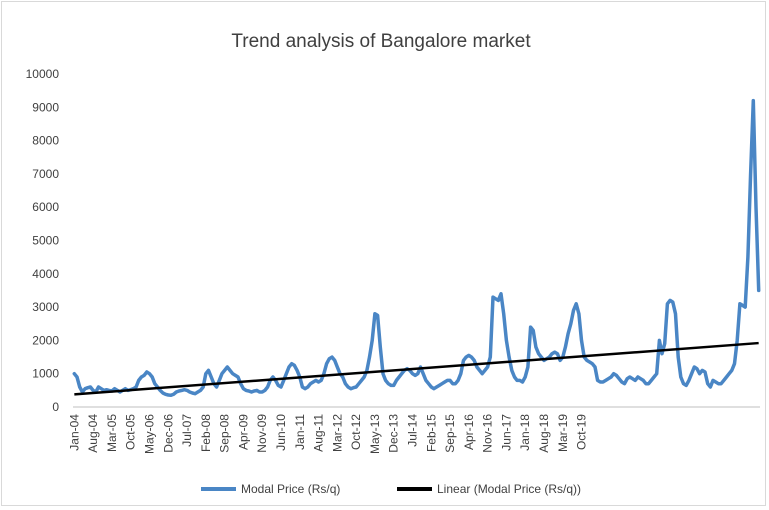  Describe the element at coordinates (74, 432) in the screenshot. I see `x-tick-label: Jan-04` at that location.